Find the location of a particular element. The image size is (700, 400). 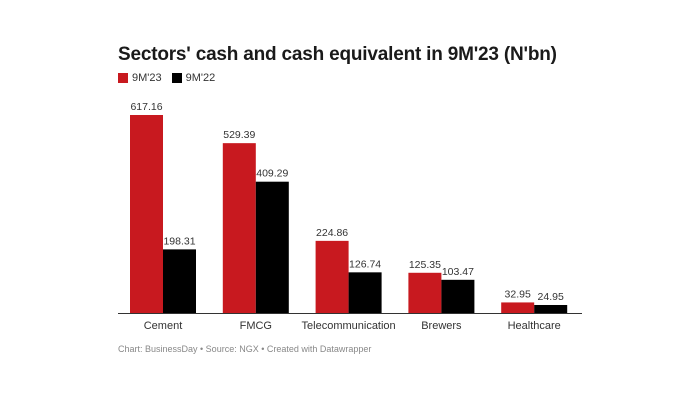

value-label-healthcare-9m-22: 24.95 is located at coordinates (551, 297).